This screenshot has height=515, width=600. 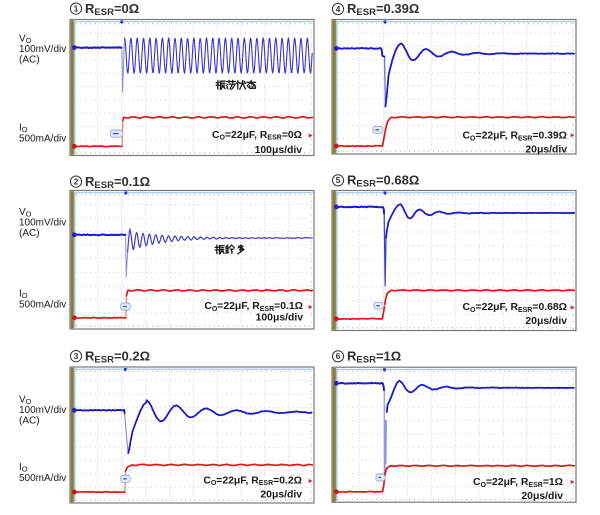 I want to click on svg-text: 3, so click(x=76, y=356).